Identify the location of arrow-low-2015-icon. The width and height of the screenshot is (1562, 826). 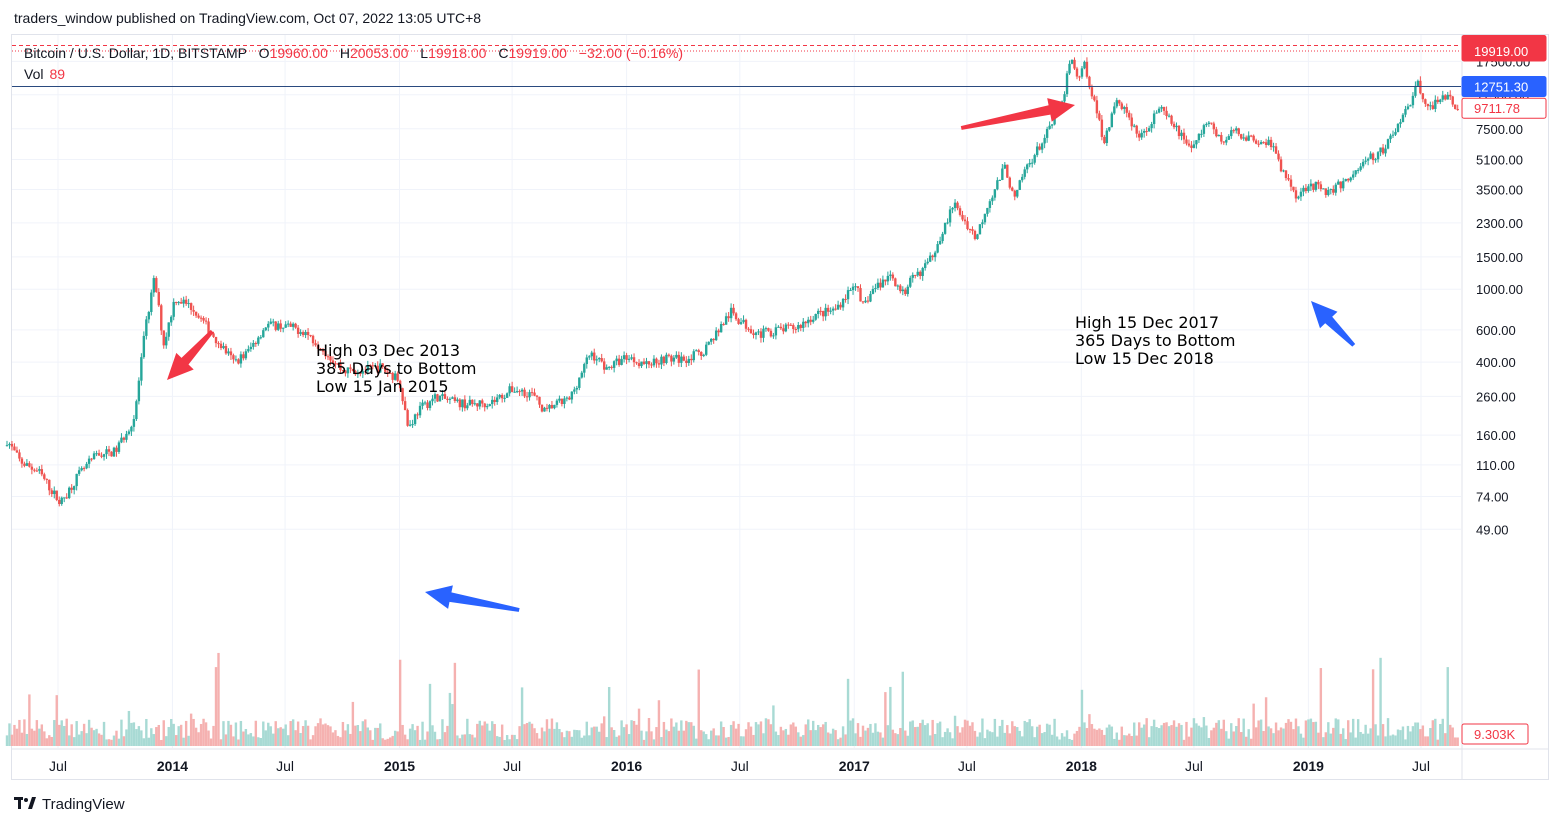
(472, 598).